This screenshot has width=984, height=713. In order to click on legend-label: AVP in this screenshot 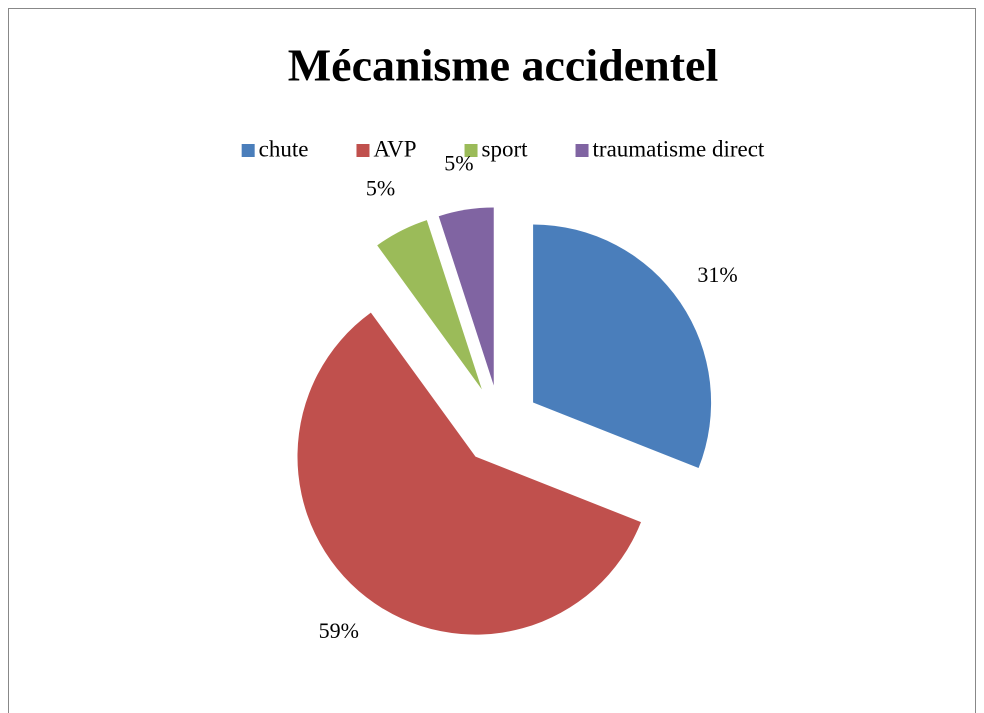, I will do `click(394, 148)`.